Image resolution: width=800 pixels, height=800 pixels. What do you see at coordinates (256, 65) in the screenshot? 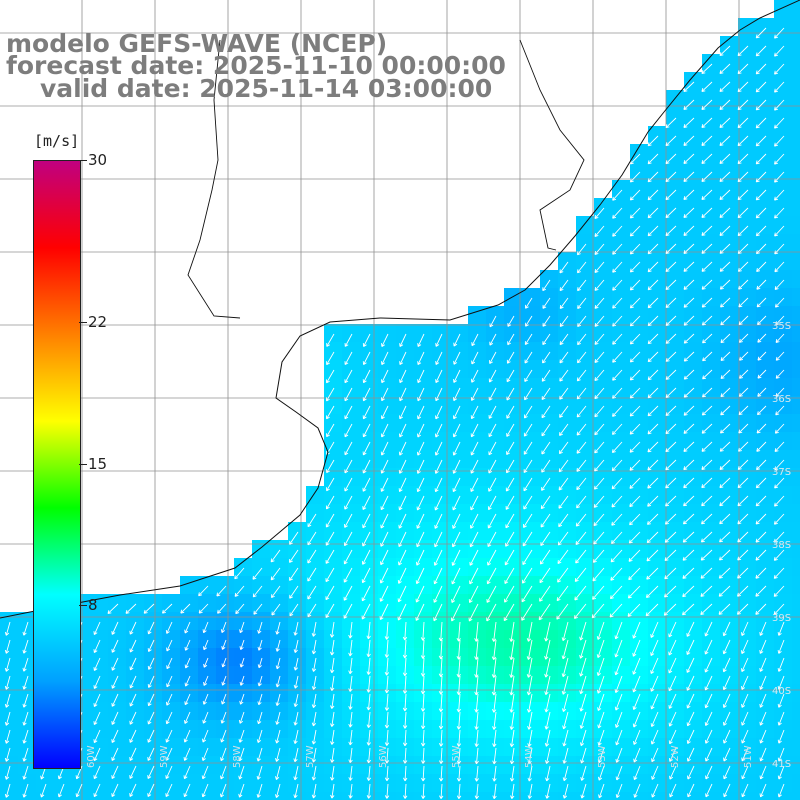
I see `forecast-date: forecast date: 2025-11-10 00:00:00` at bounding box center [256, 65].